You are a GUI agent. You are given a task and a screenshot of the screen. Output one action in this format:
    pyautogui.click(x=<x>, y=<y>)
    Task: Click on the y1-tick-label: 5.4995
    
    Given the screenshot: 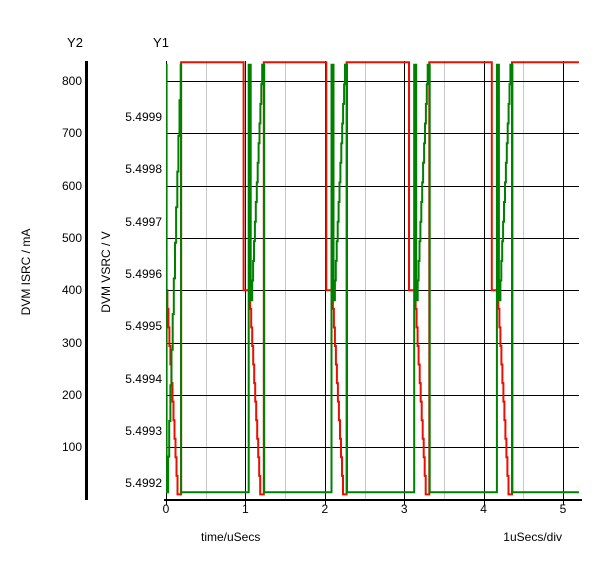 What is the action you would take?
    pyautogui.click(x=143, y=326)
    